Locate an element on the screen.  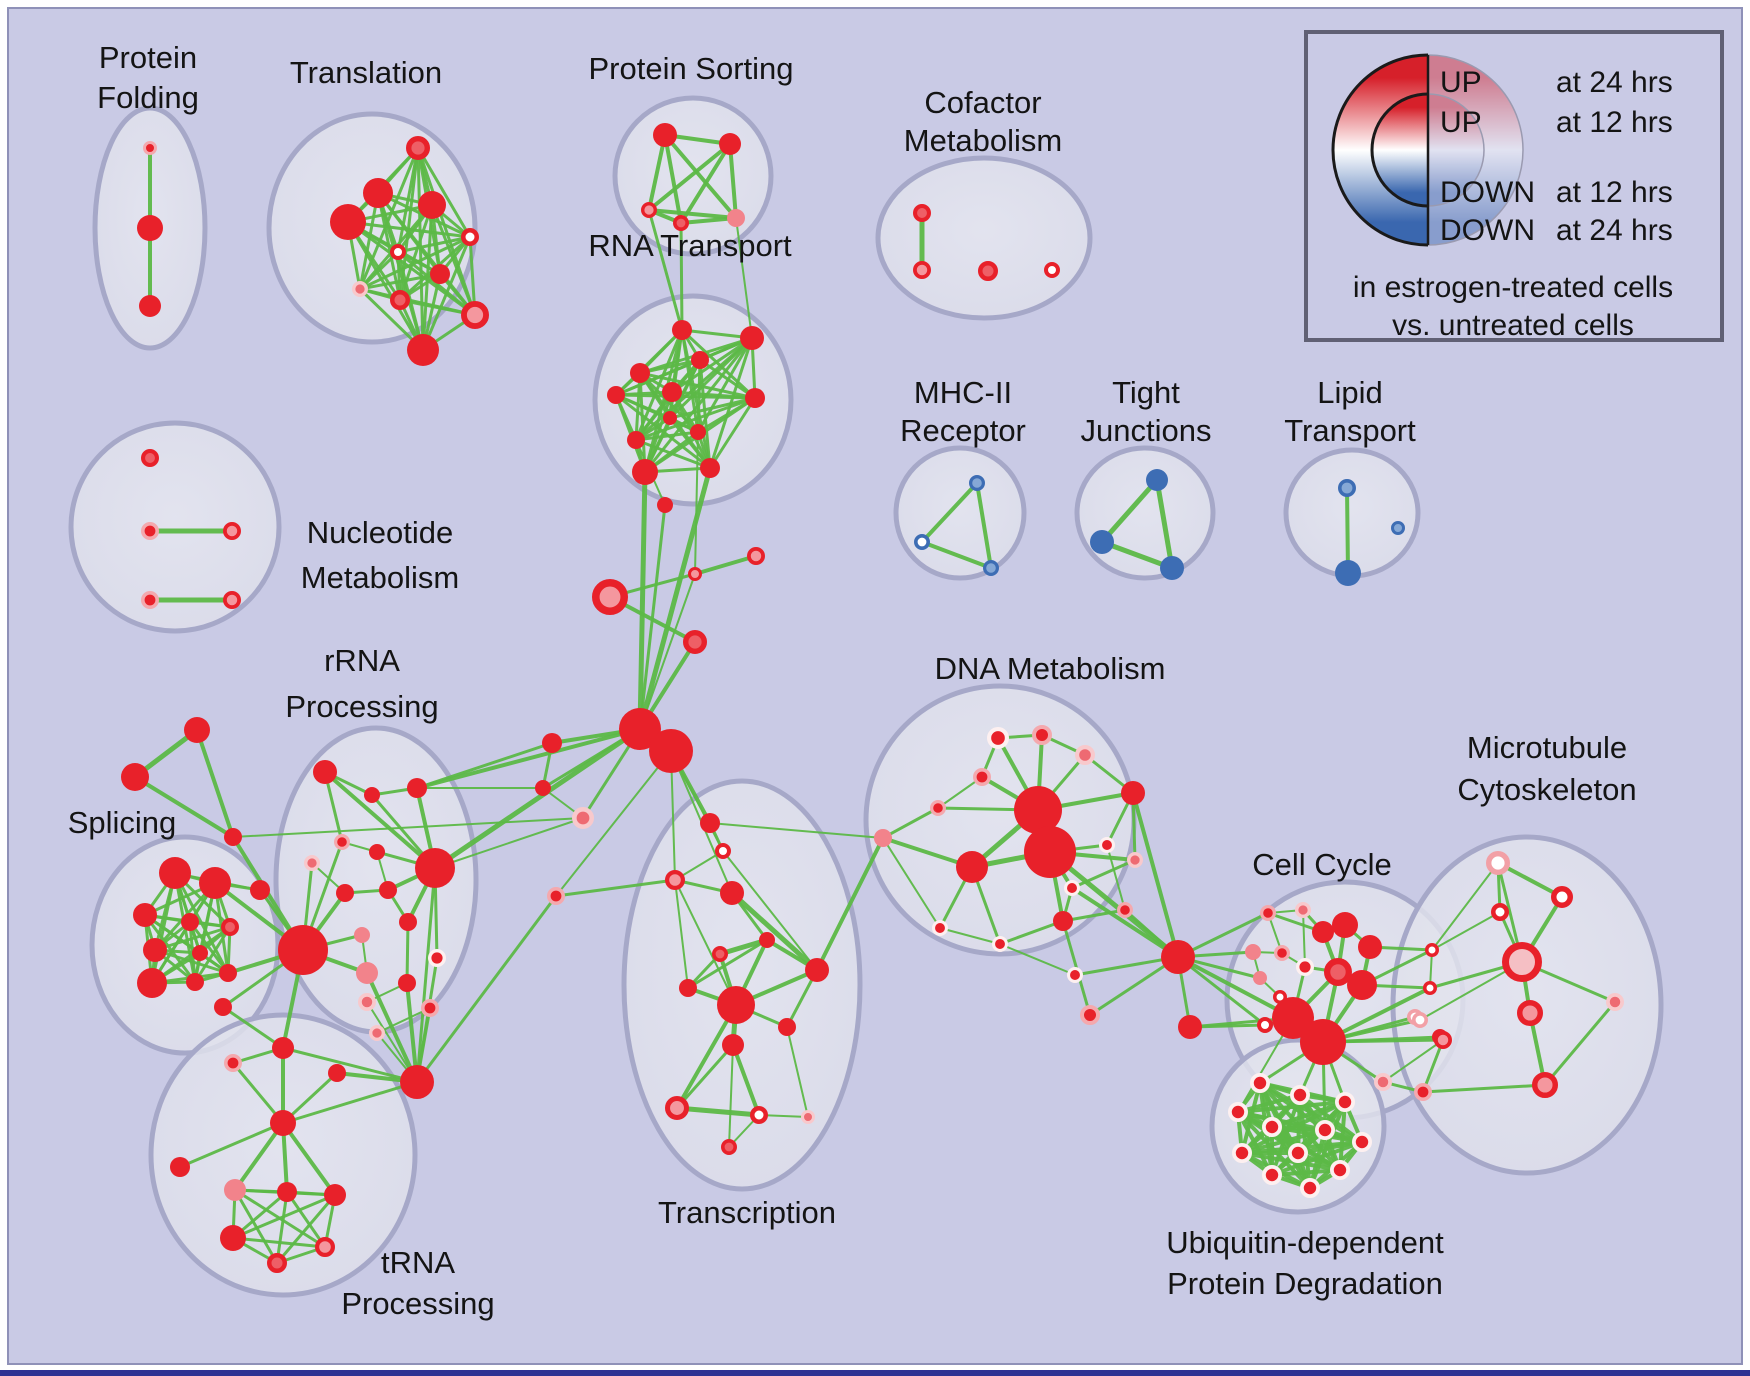
node-sp7 is located at coordinates (200, 953).